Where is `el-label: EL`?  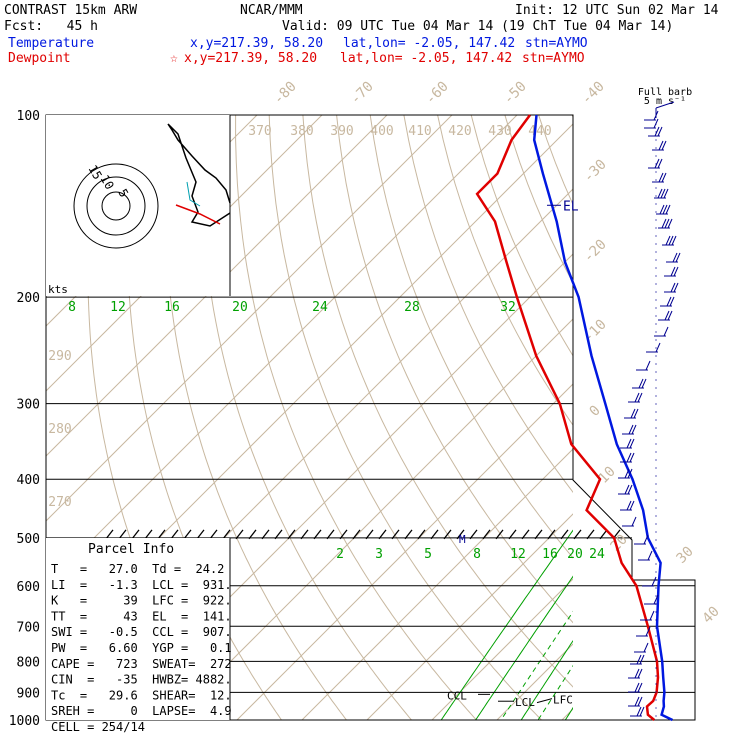 el-label: EL is located at coordinates (571, 206).